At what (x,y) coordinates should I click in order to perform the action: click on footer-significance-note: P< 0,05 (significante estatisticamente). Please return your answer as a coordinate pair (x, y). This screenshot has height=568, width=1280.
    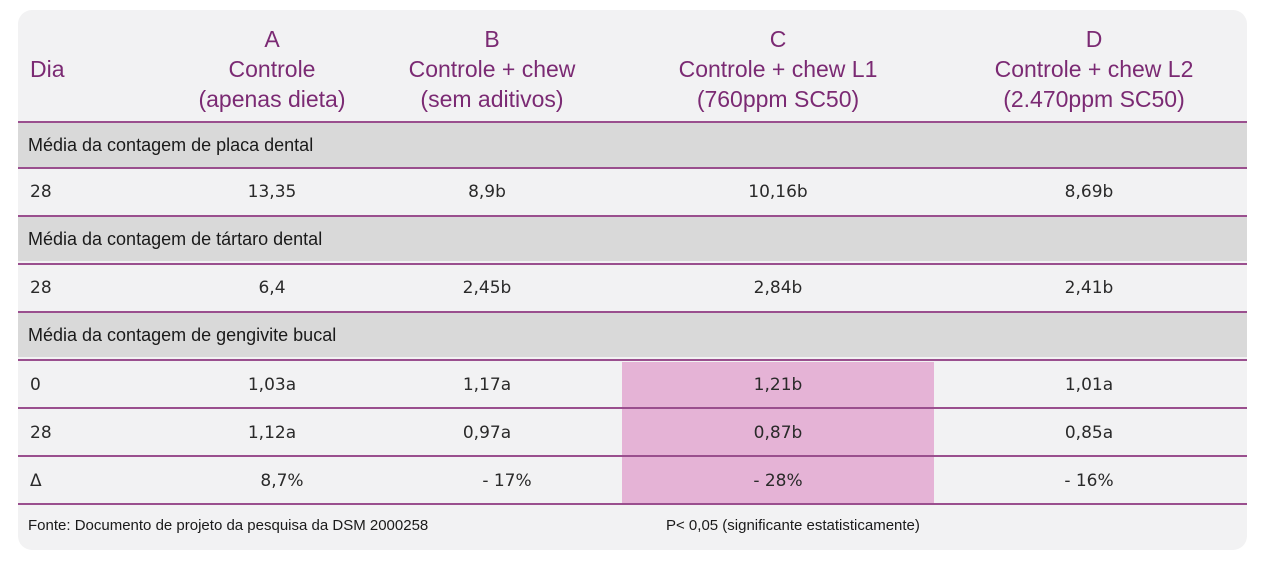
    Looking at the image, I should click on (793, 525).